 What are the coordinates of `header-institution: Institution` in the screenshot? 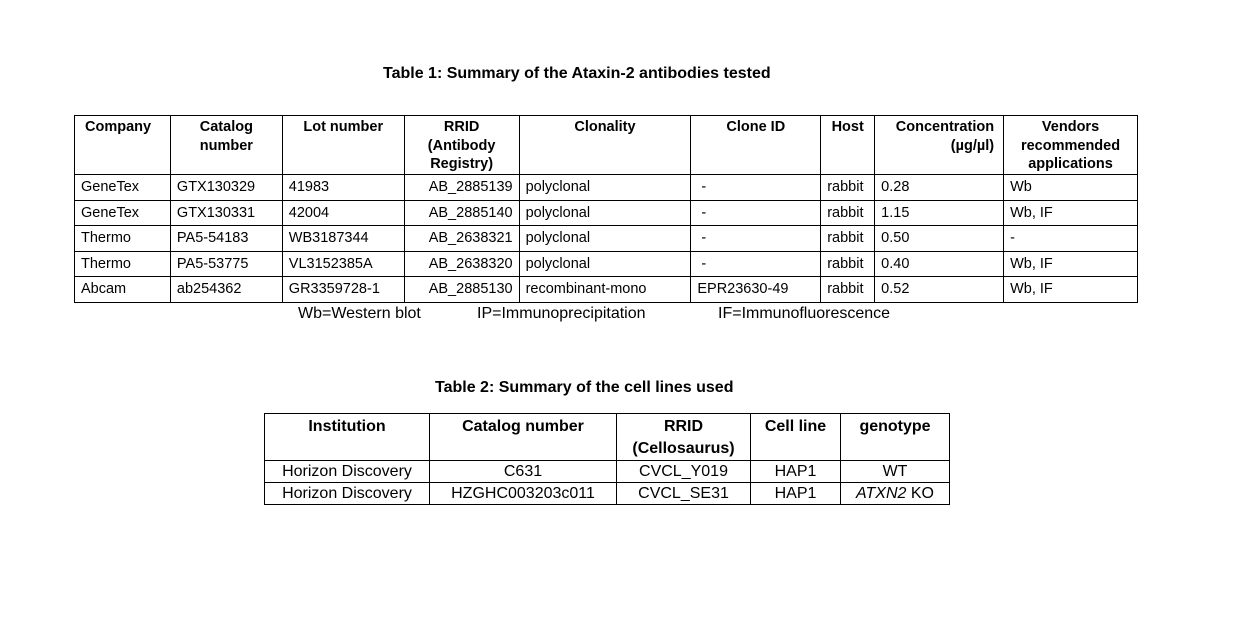 It's located at (347, 437).